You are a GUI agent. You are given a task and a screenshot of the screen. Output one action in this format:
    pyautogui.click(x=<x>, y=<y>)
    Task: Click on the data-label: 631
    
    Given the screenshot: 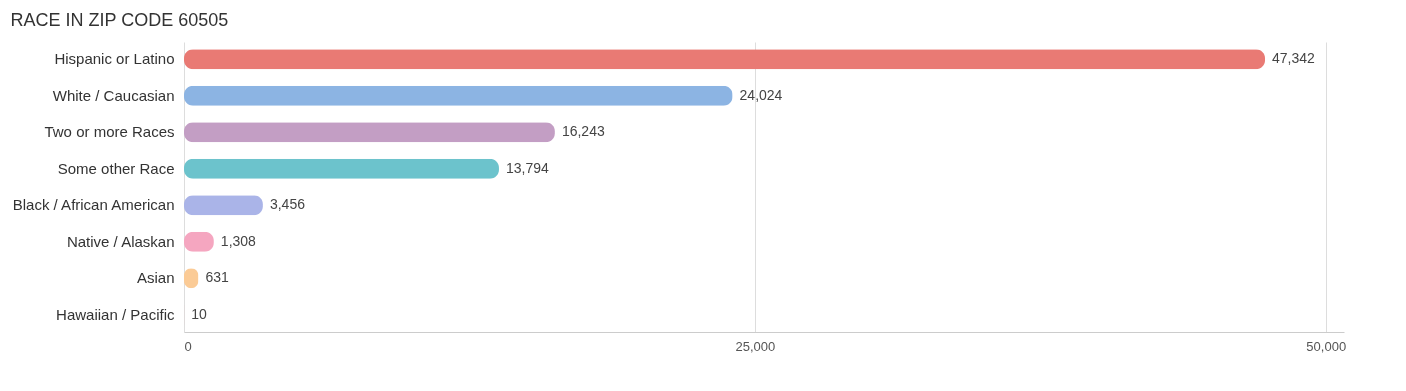 What is the action you would take?
    pyautogui.click(x=217, y=277)
    